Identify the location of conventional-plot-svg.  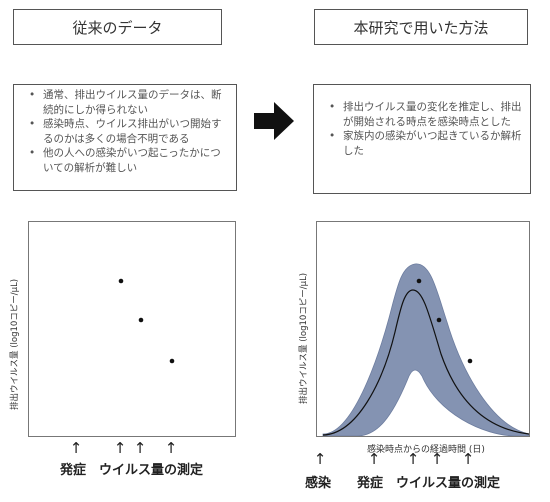
(146, 321).